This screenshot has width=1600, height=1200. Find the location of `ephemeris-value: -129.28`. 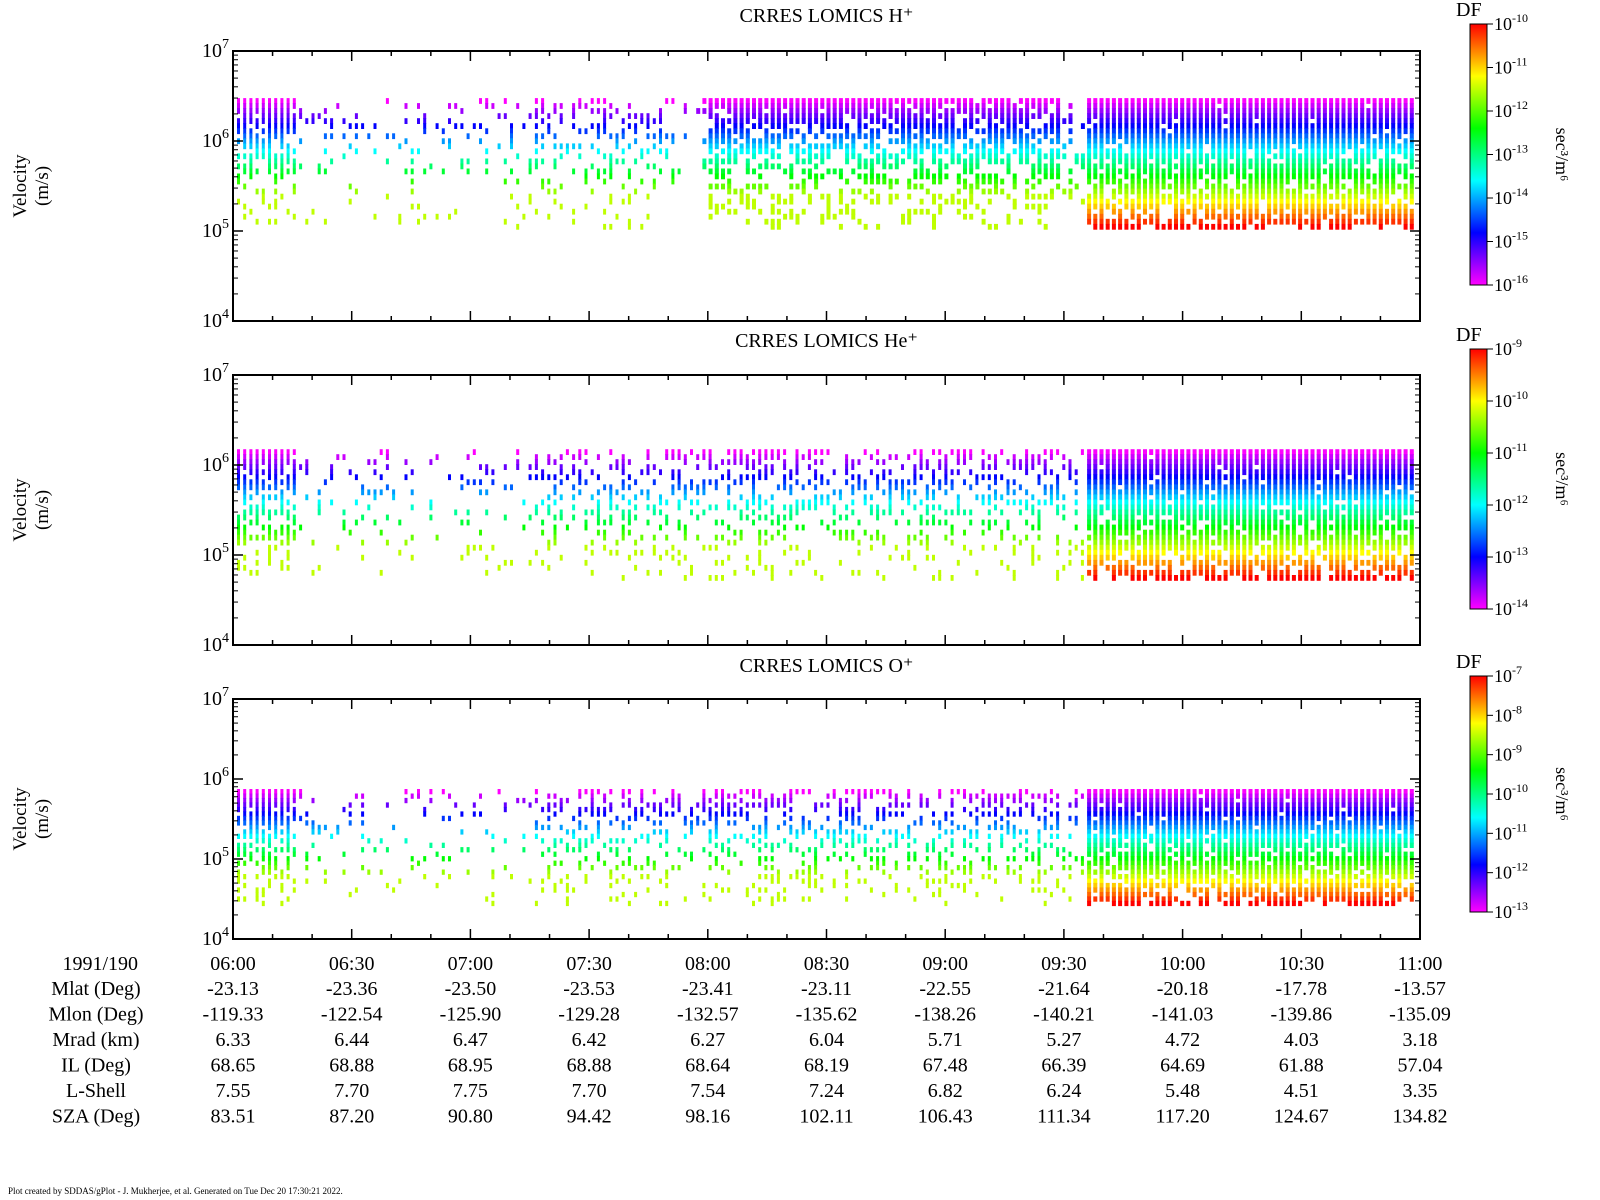

ephemeris-value: -129.28 is located at coordinates (589, 1015).